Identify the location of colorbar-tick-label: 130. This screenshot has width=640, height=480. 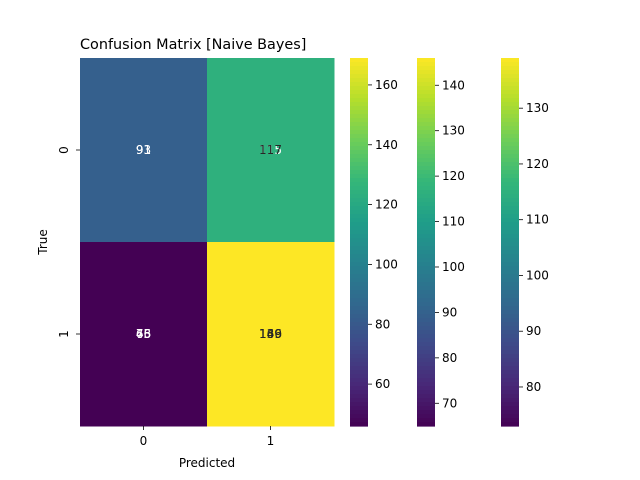
(453, 131).